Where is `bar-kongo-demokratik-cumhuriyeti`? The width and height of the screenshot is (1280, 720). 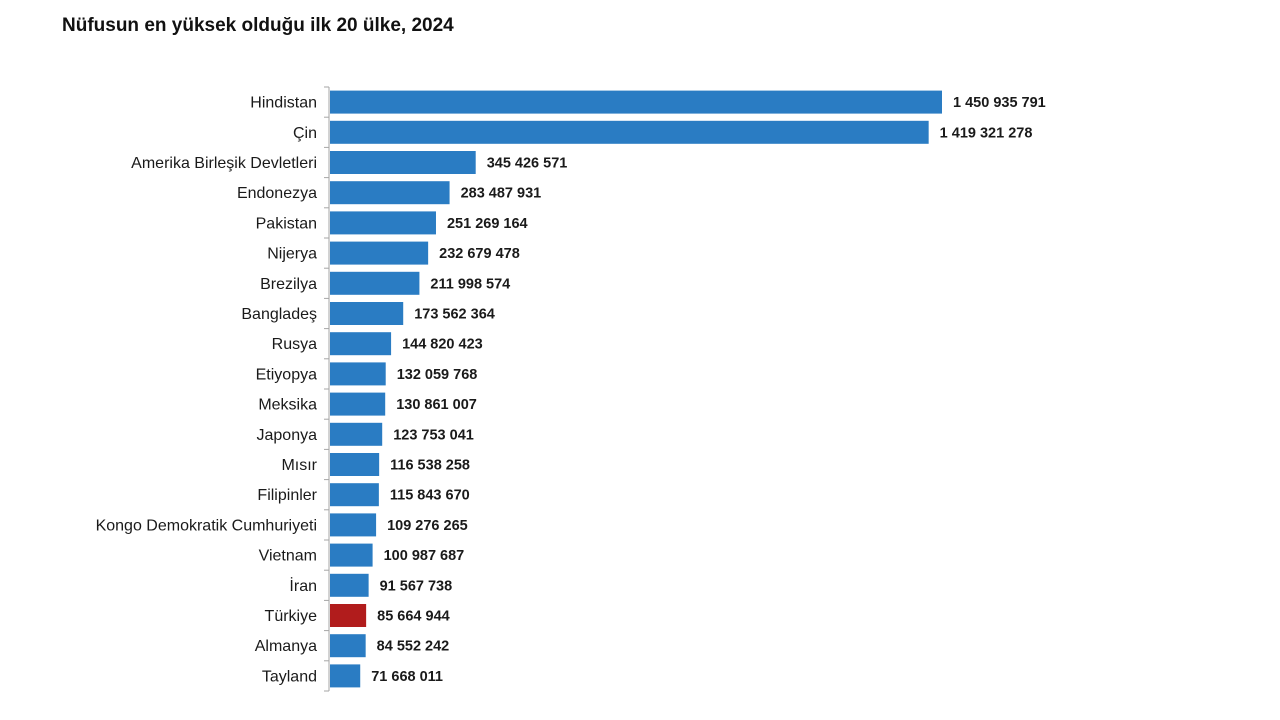
bar-kongo-demokratik-cumhuriyeti is located at coordinates (353, 525).